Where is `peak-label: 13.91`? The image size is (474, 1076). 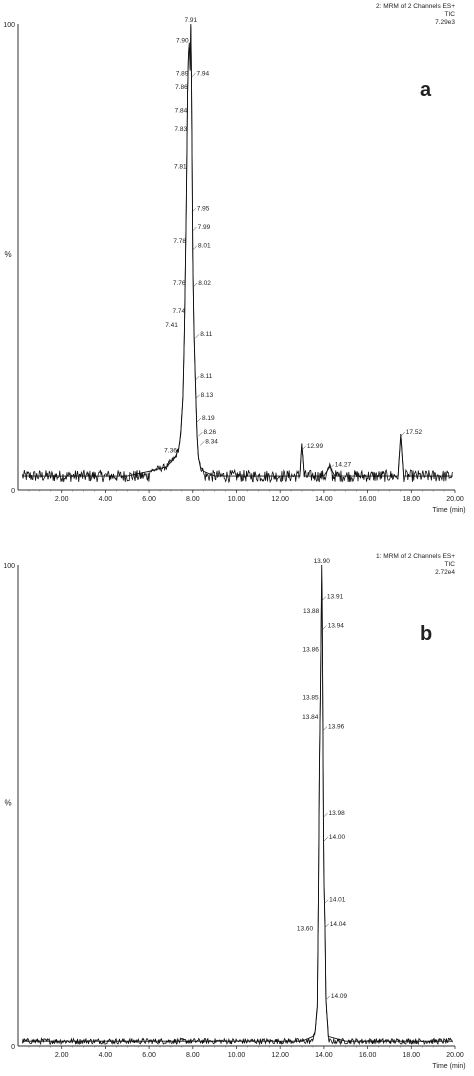
peak-label: 13.91 is located at coordinates (335, 597).